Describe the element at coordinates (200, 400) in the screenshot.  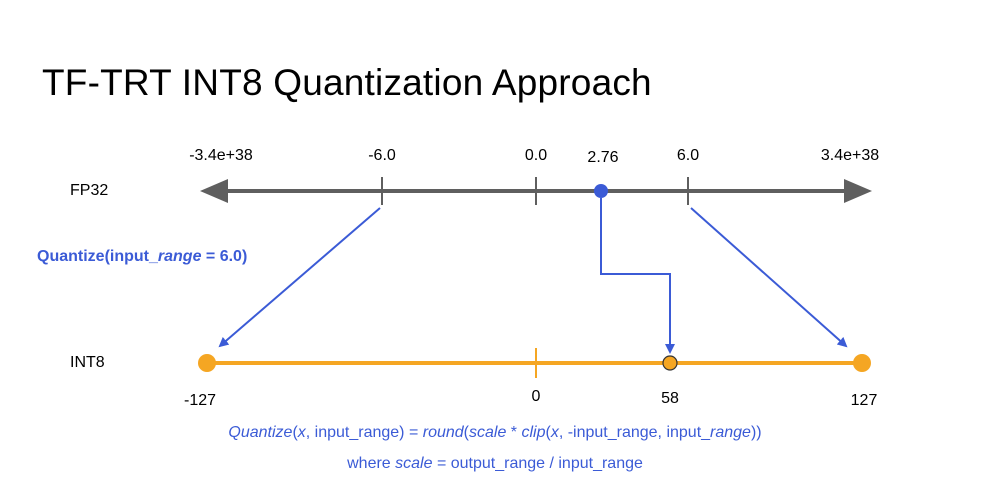
I see `int8-tick-label-min: -127` at that location.